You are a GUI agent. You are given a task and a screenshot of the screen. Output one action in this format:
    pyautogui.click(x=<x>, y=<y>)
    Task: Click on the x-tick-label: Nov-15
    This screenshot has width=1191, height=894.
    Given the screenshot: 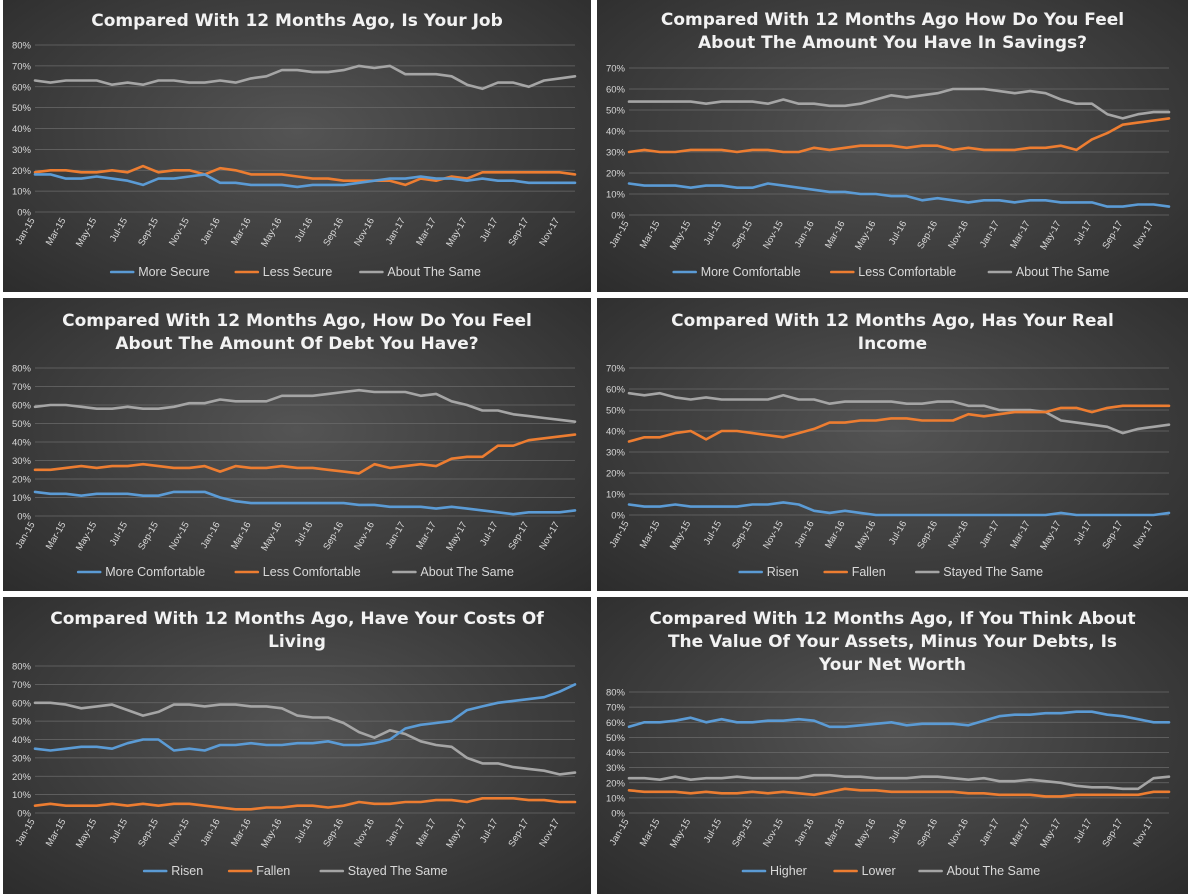 What is the action you would take?
    pyautogui.click(x=773, y=833)
    